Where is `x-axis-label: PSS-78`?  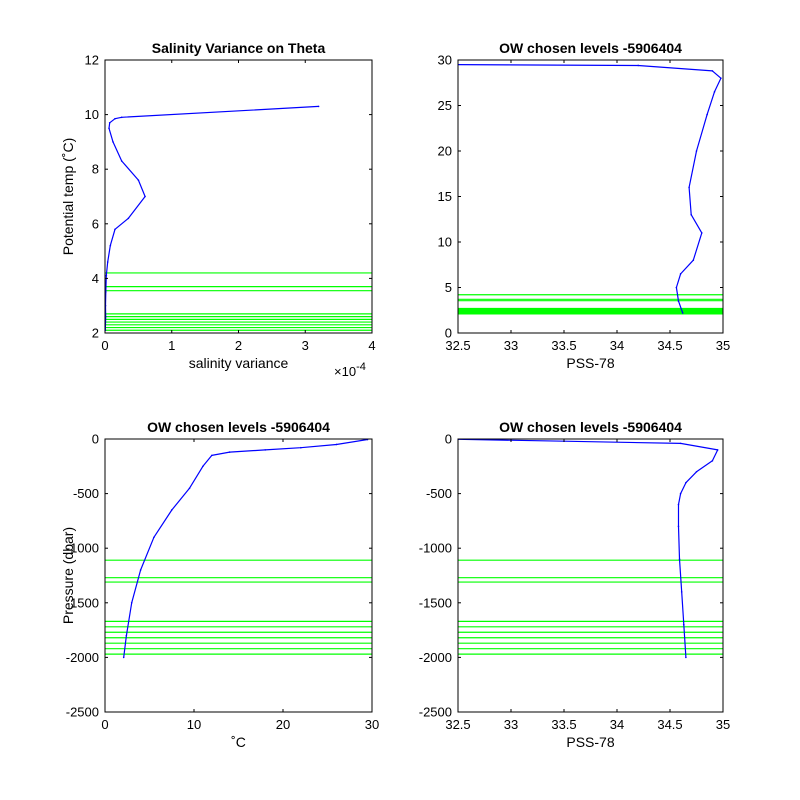
x-axis-label: PSS-78 is located at coordinates (590, 742).